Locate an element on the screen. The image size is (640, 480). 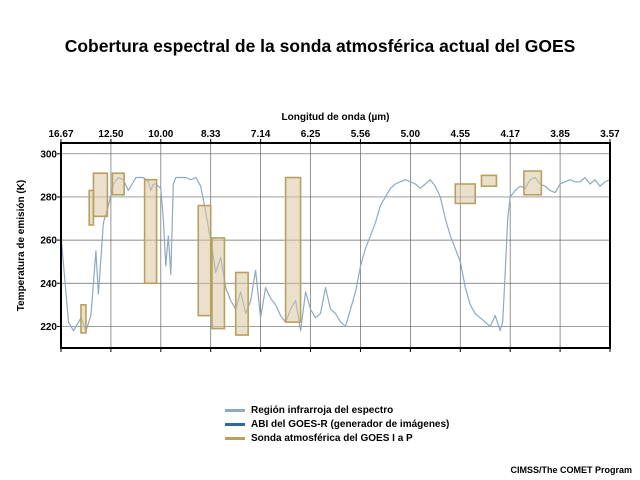
x-tick-label-0: 16.67 is located at coordinates (60, 134).